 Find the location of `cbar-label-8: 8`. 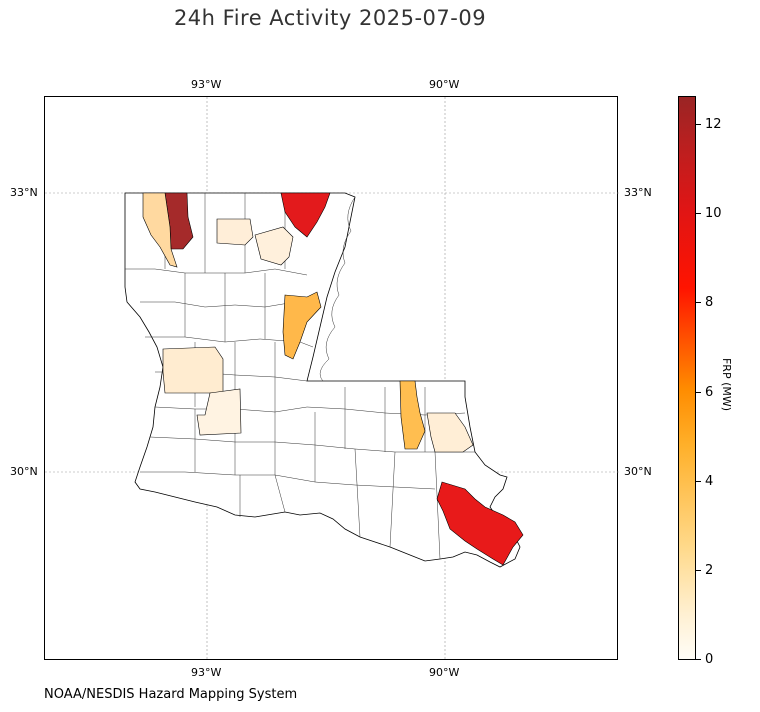

cbar-label-8: 8 is located at coordinates (709, 302).